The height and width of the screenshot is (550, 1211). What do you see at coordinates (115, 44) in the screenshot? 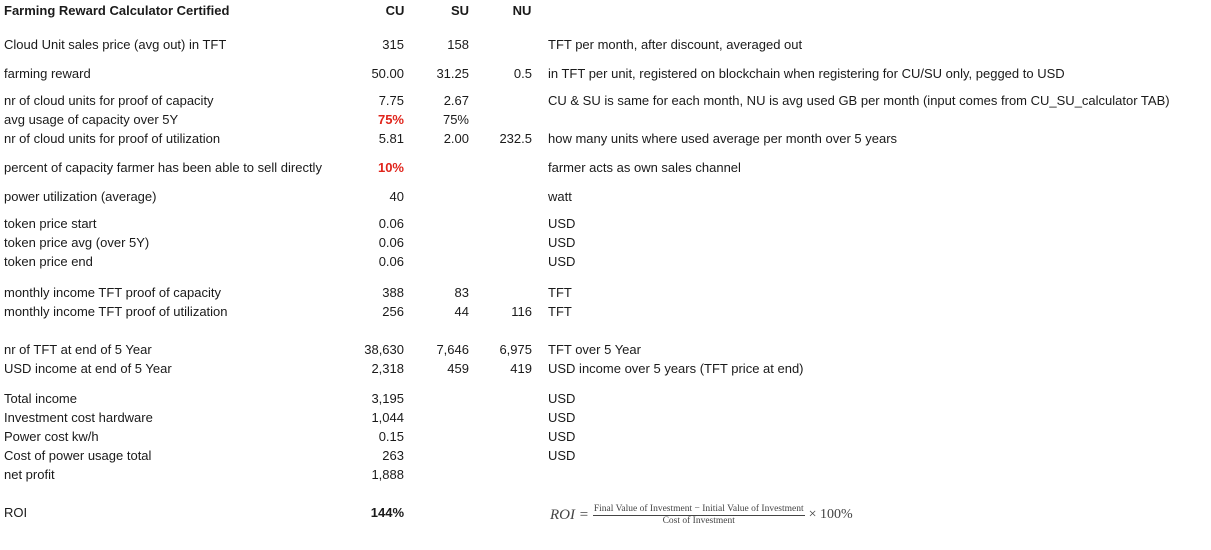
I see `row-label: Cloud Unit sales price (avg out) in TFT` at bounding box center [115, 44].